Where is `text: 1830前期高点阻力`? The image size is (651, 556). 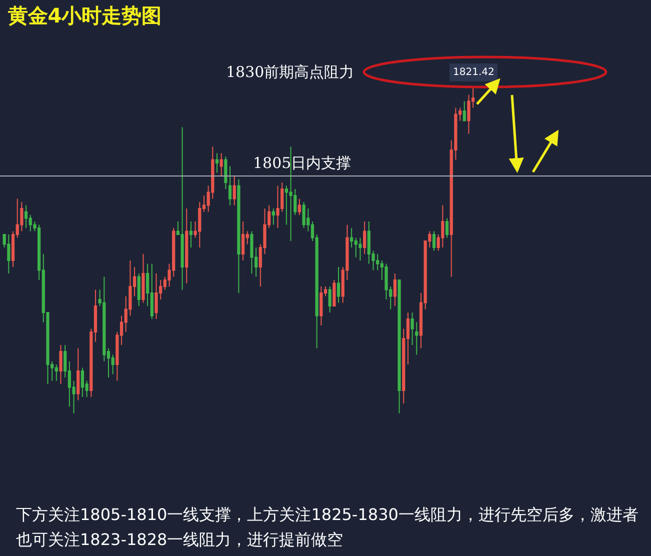 text: 1830前期高点阻力 is located at coordinates (290, 72).